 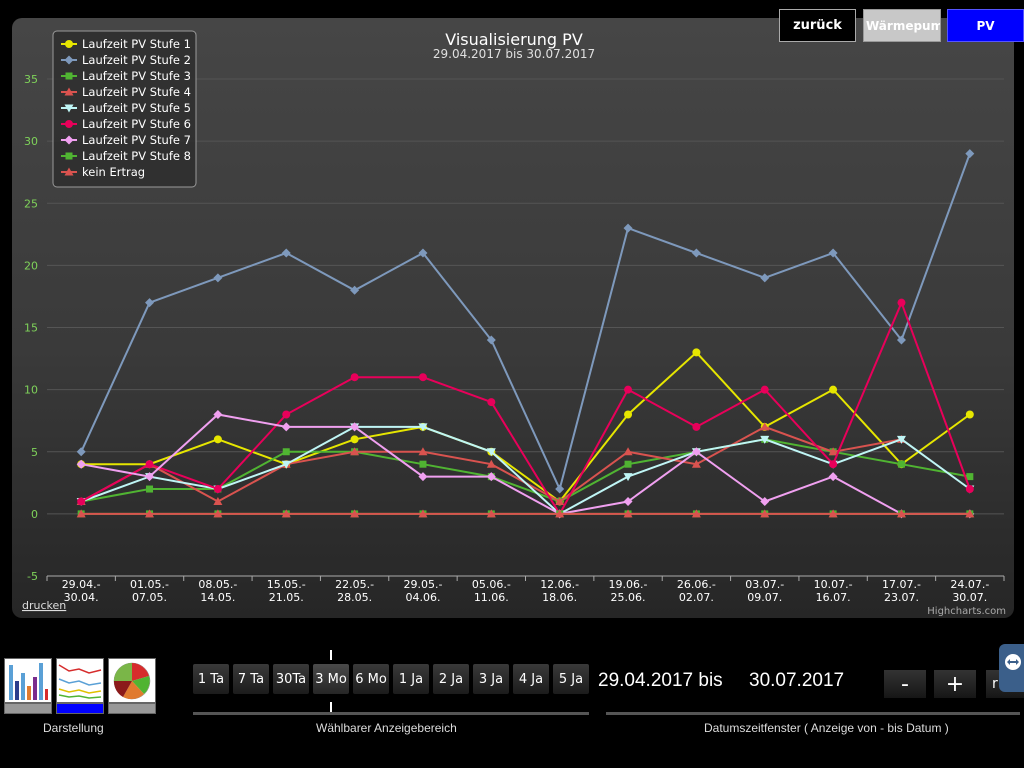 I want to click on back-button: zurück, so click(x=817, y=25).